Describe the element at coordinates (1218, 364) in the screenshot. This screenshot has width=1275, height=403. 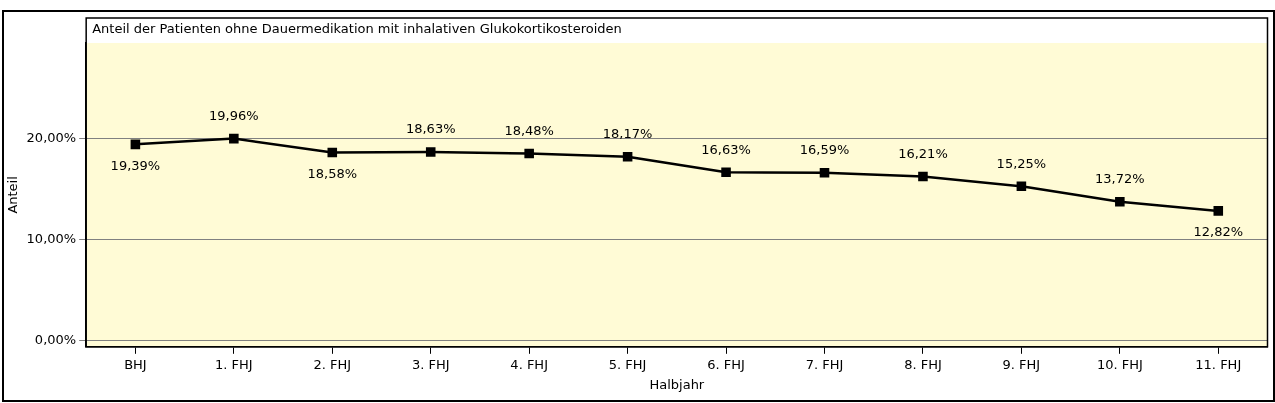
I see `x-tick-label: 11. FHJ` at that location.